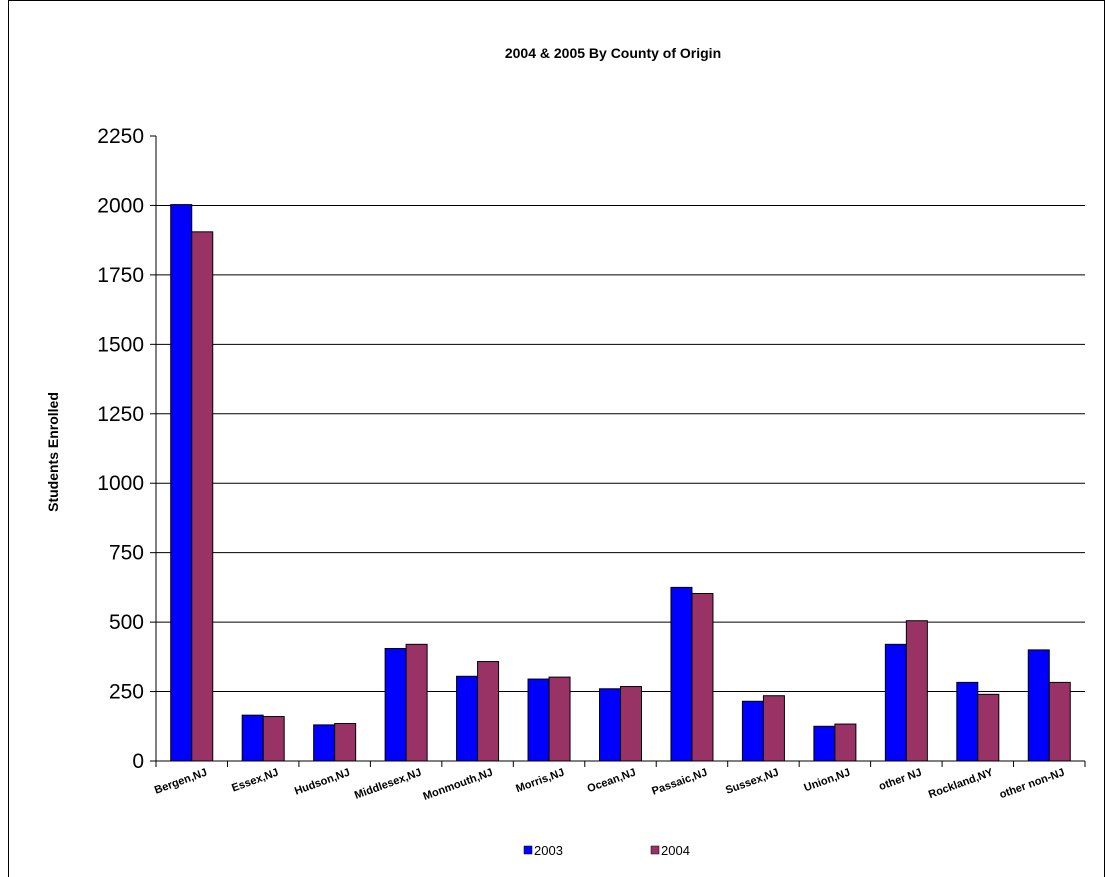 The image size is (1107, 877). I want to click on y-tick-label: 750, so click(126, 553).